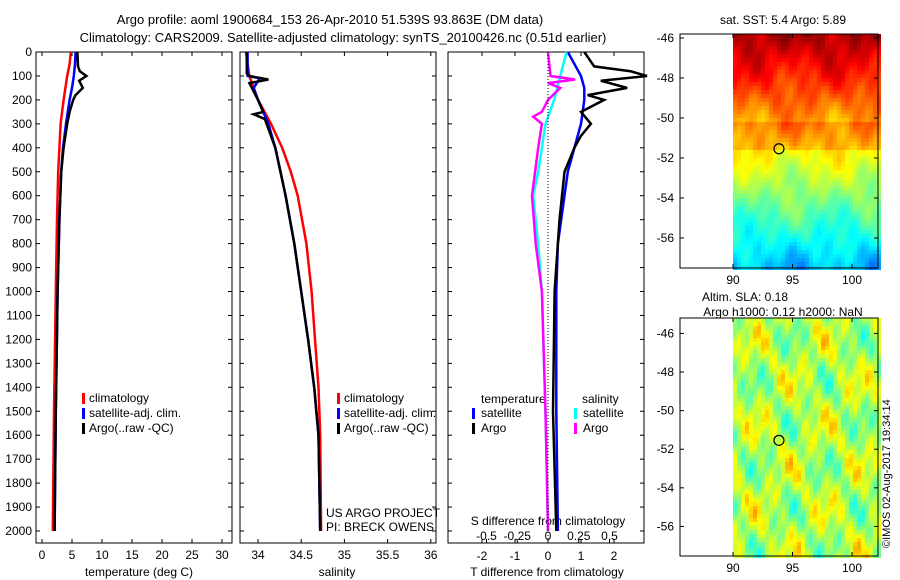 The image size is (900, 580). What do you see at coordinates (581, 556) in the screenshot?
I see `x-tick-label: 1` at bounding box center [581, 556].